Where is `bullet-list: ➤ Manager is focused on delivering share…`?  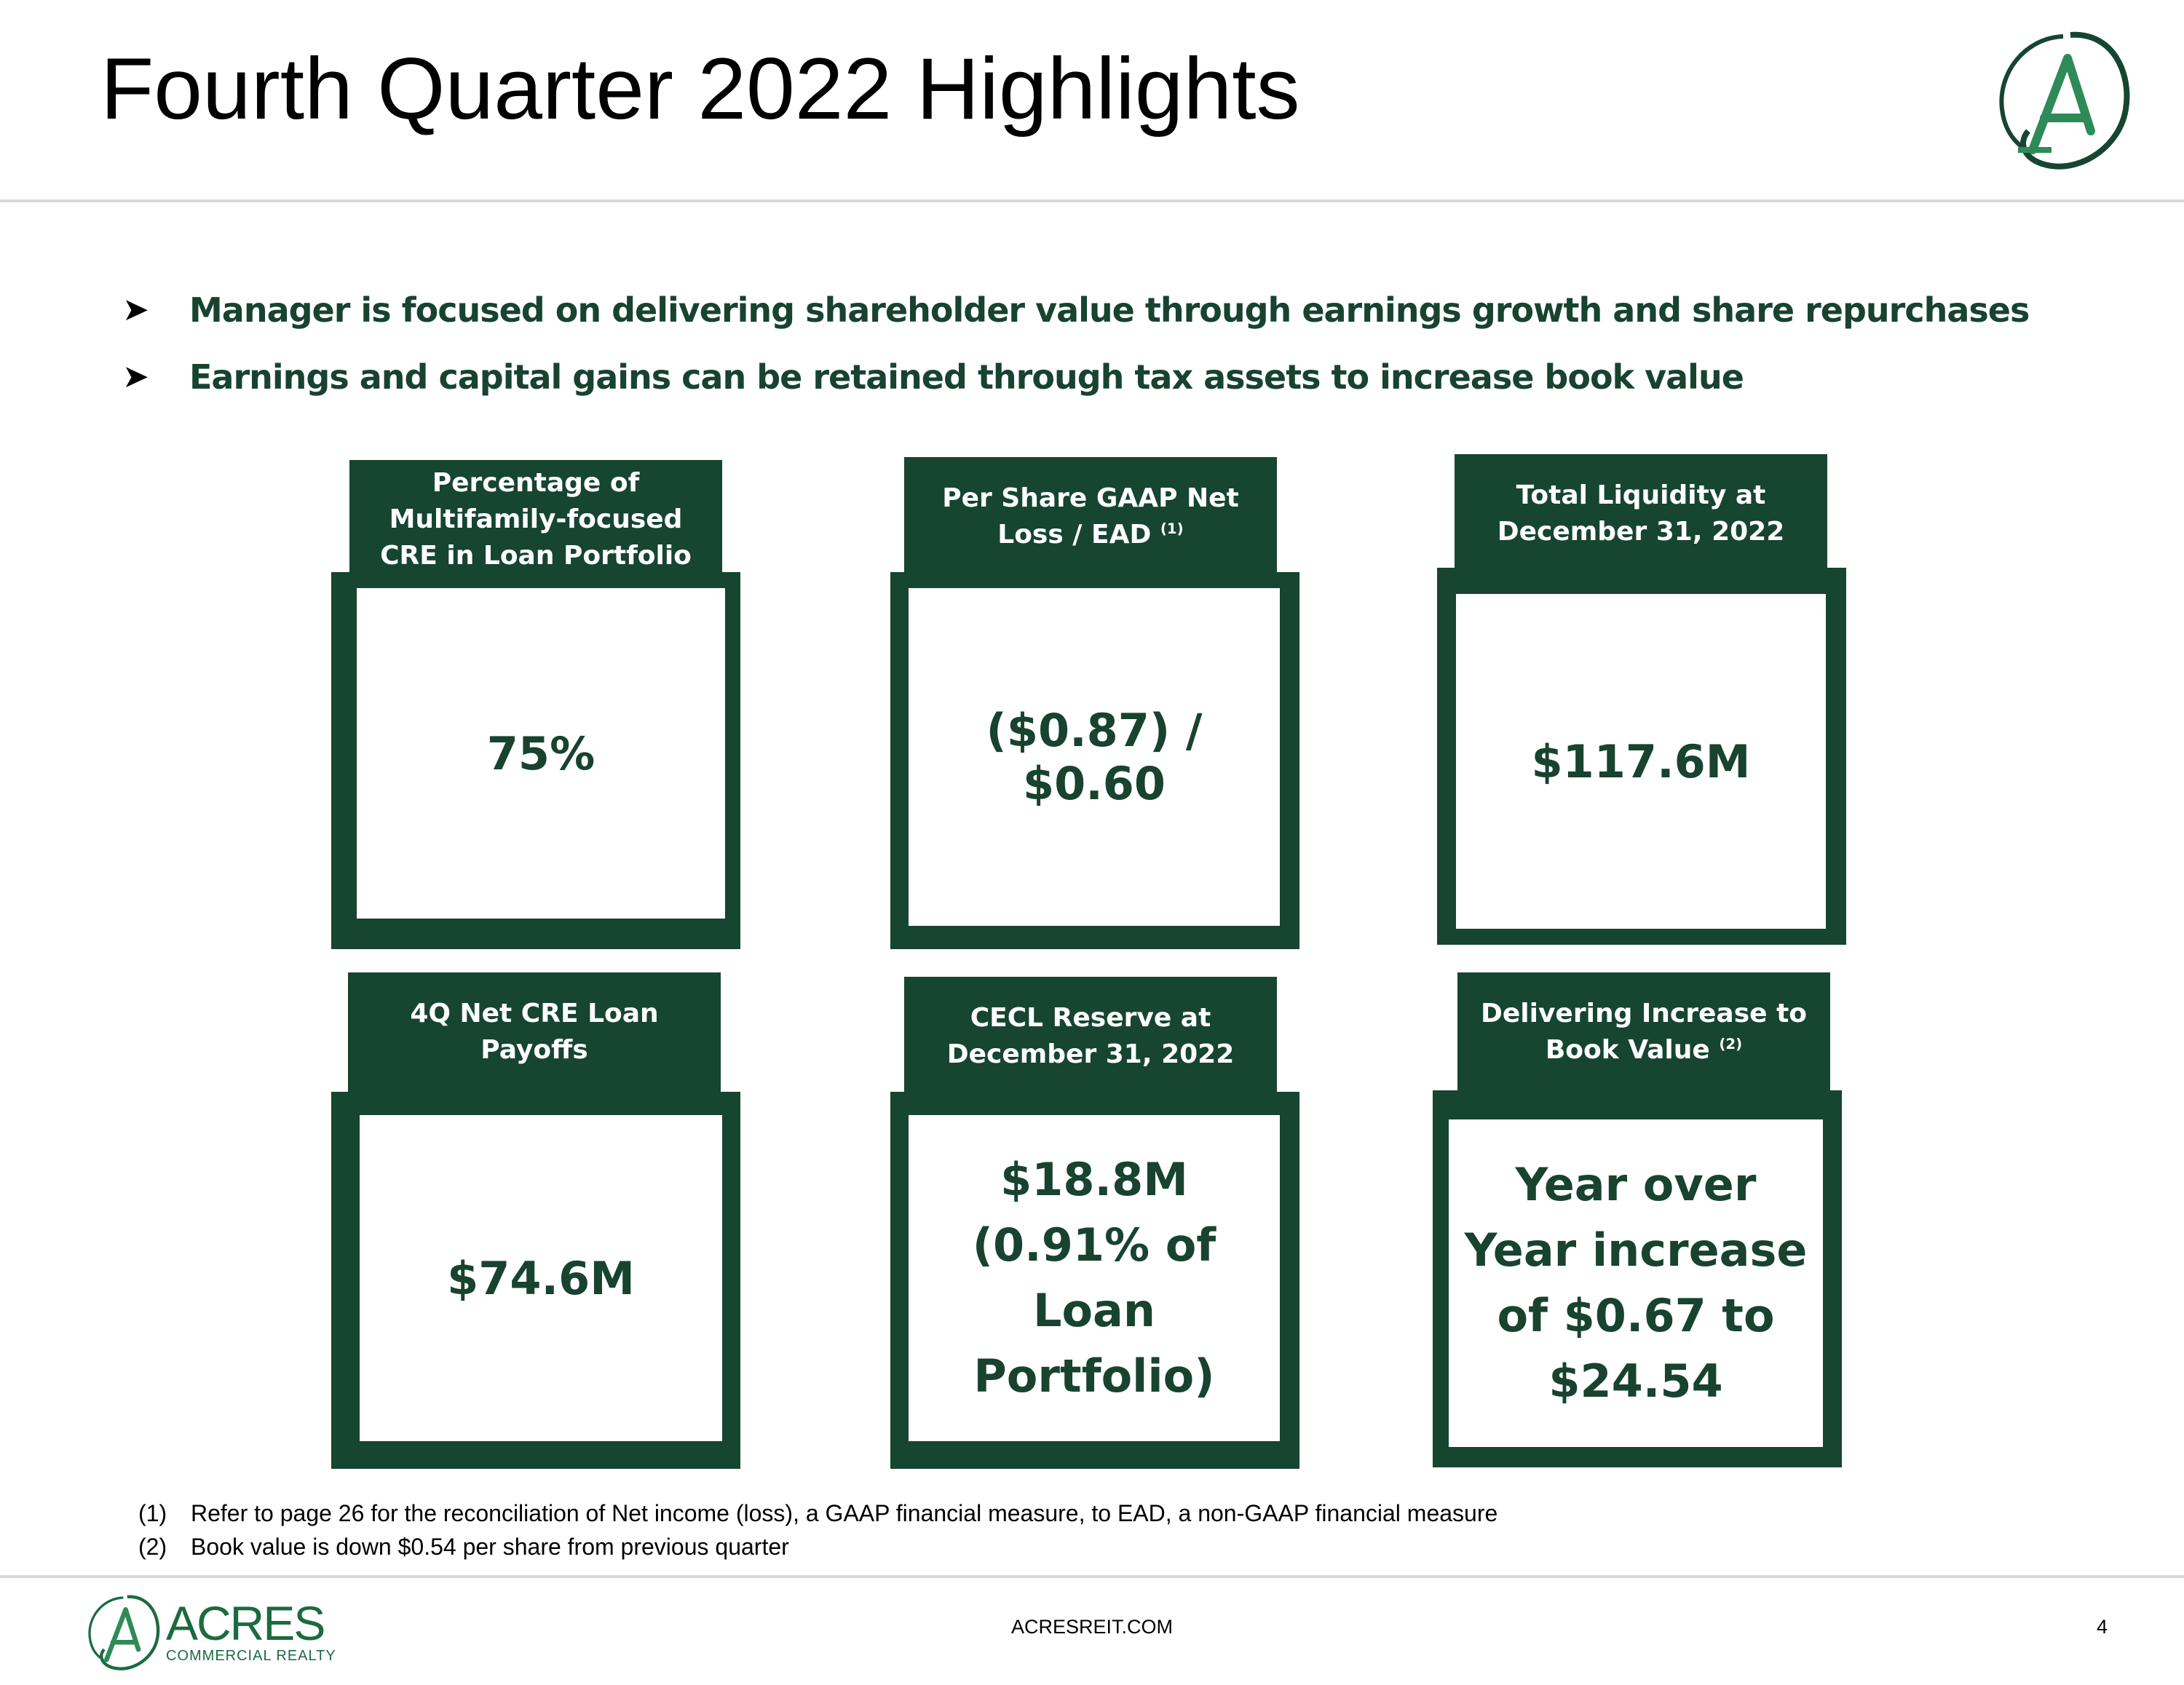
bullet-list: ➤ Manager is focused on delivering share… is located at coordinates (1105, 344).